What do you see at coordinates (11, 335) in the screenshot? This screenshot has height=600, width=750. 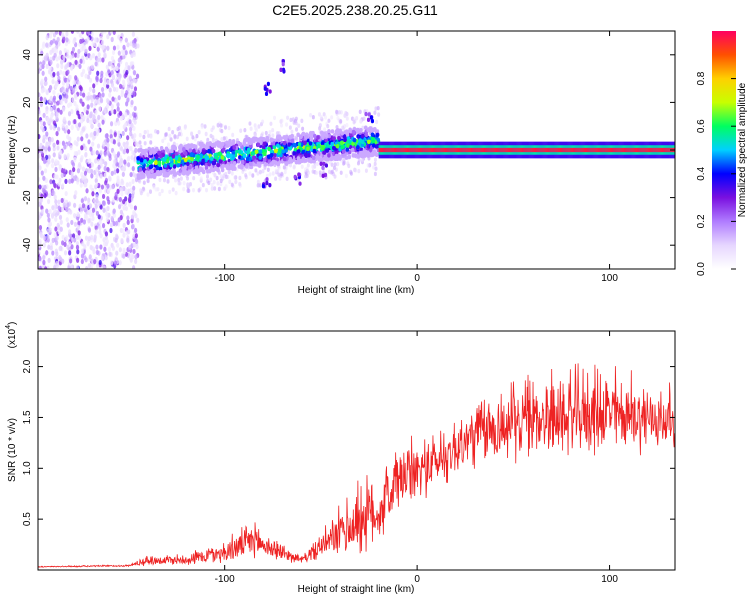 I see `snr-multiplier: (x104)` at bounding box center [11, 335].